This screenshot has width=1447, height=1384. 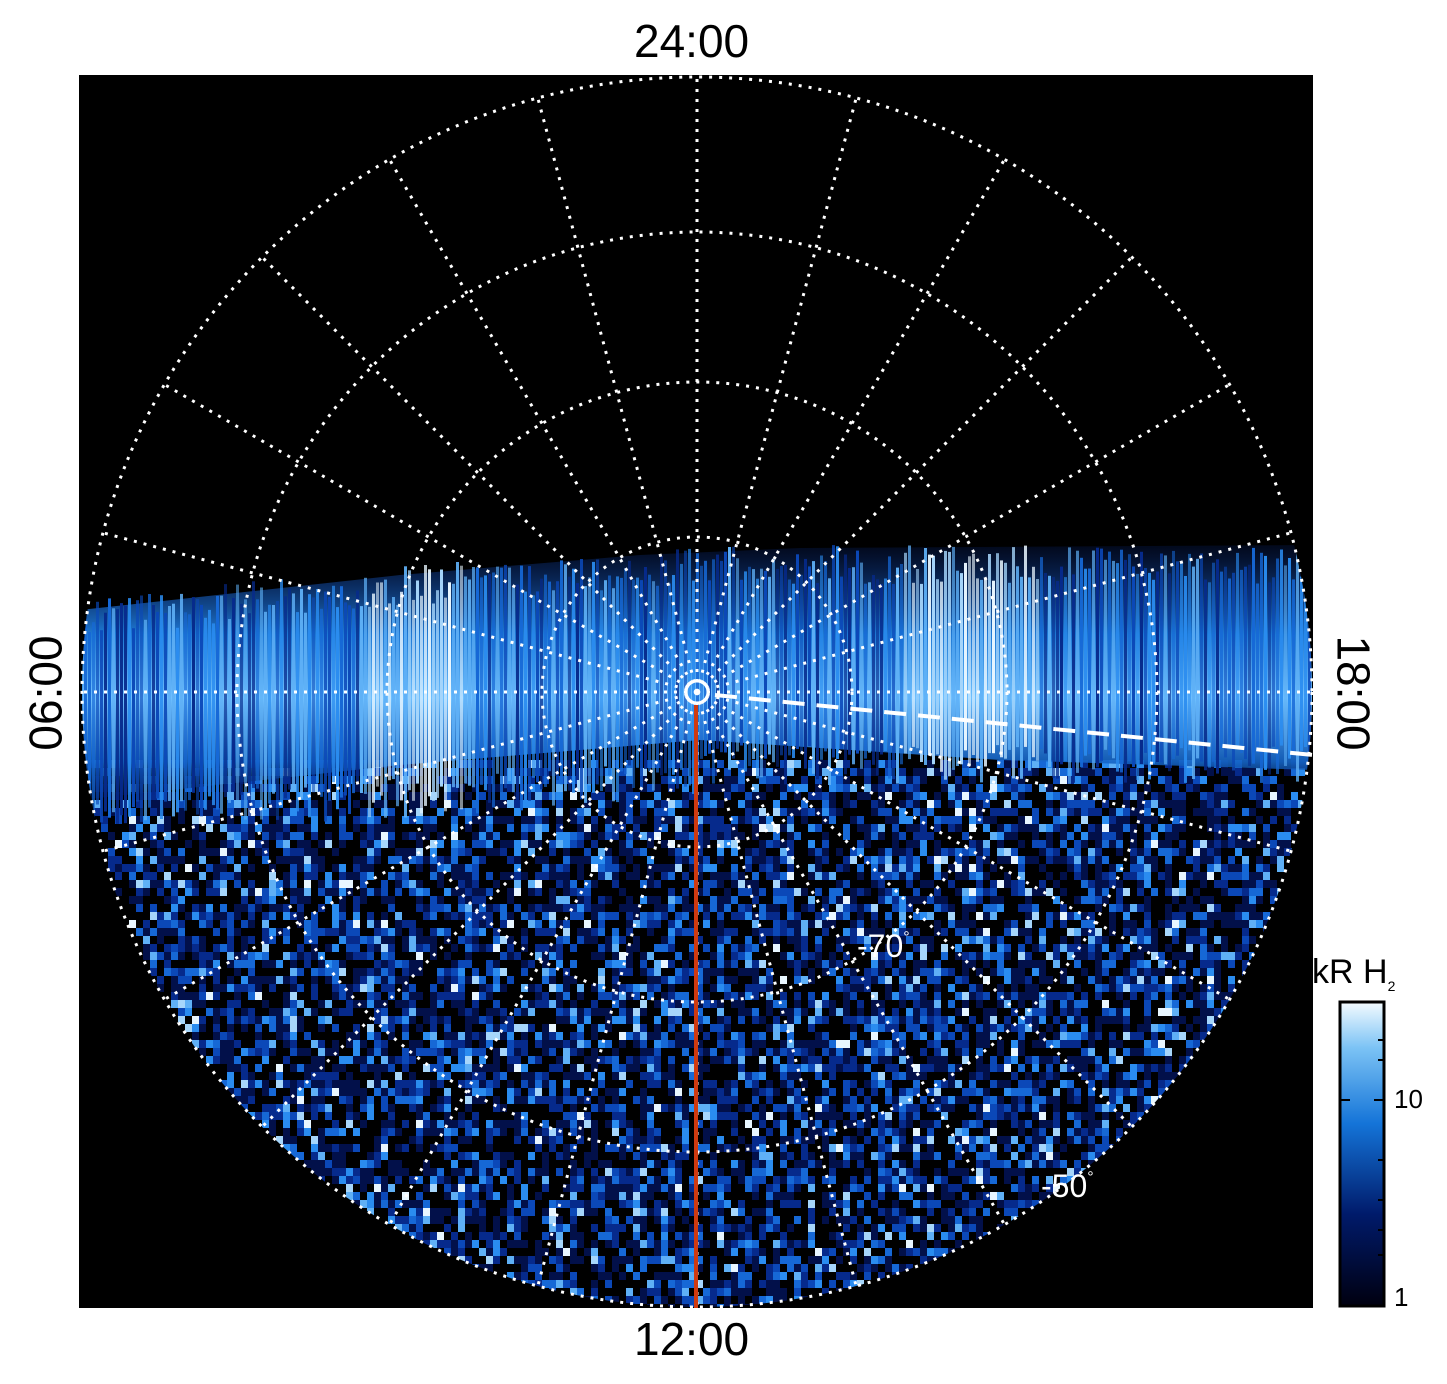 What do you see at coordinates (1401, 1297) in the screenshot?
I see `colorbar-tick-1: 1` at bounding box center [1401, 1297].